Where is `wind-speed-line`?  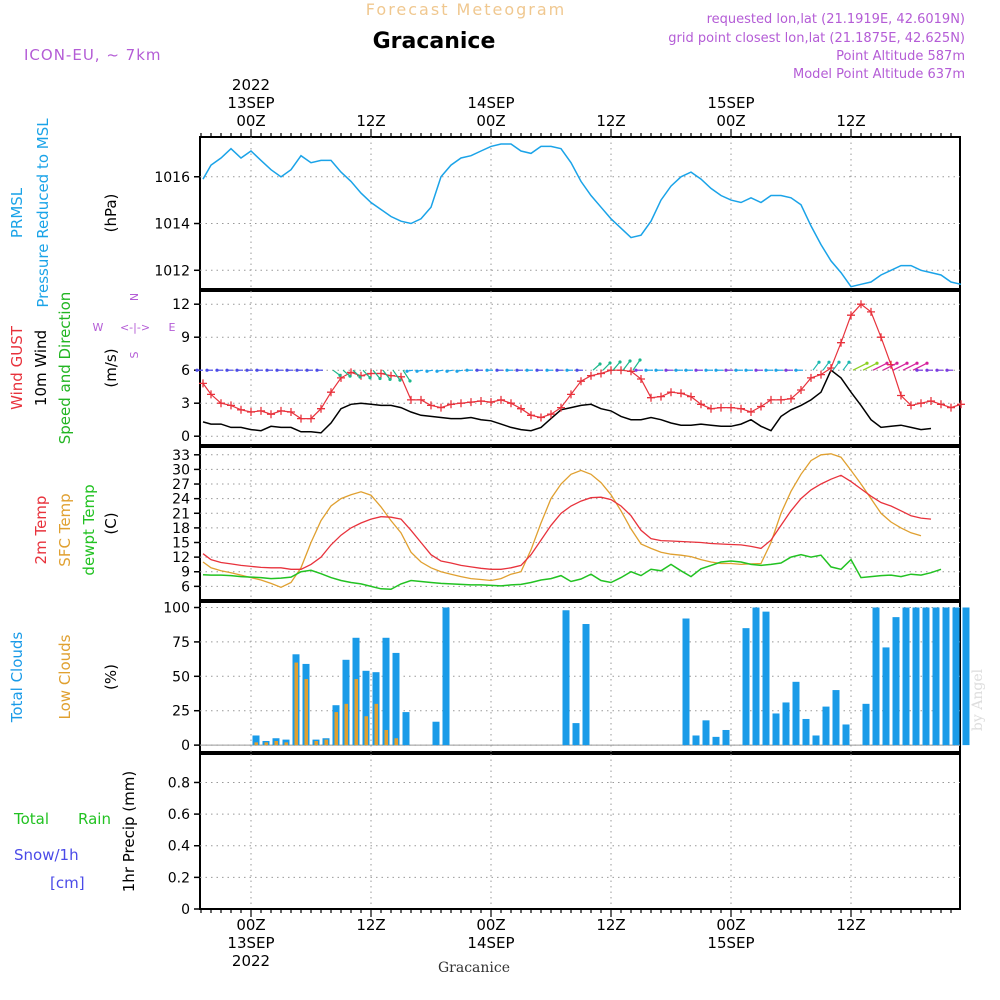
wind-speed-line is located at coordinates (567, 401).